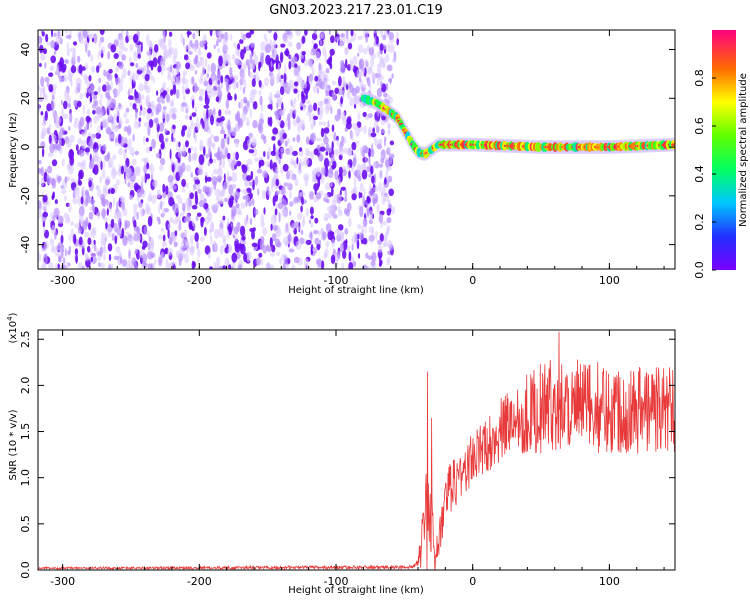  I want to click on snr-y-tick-label: 0.5, so click(25, 524).